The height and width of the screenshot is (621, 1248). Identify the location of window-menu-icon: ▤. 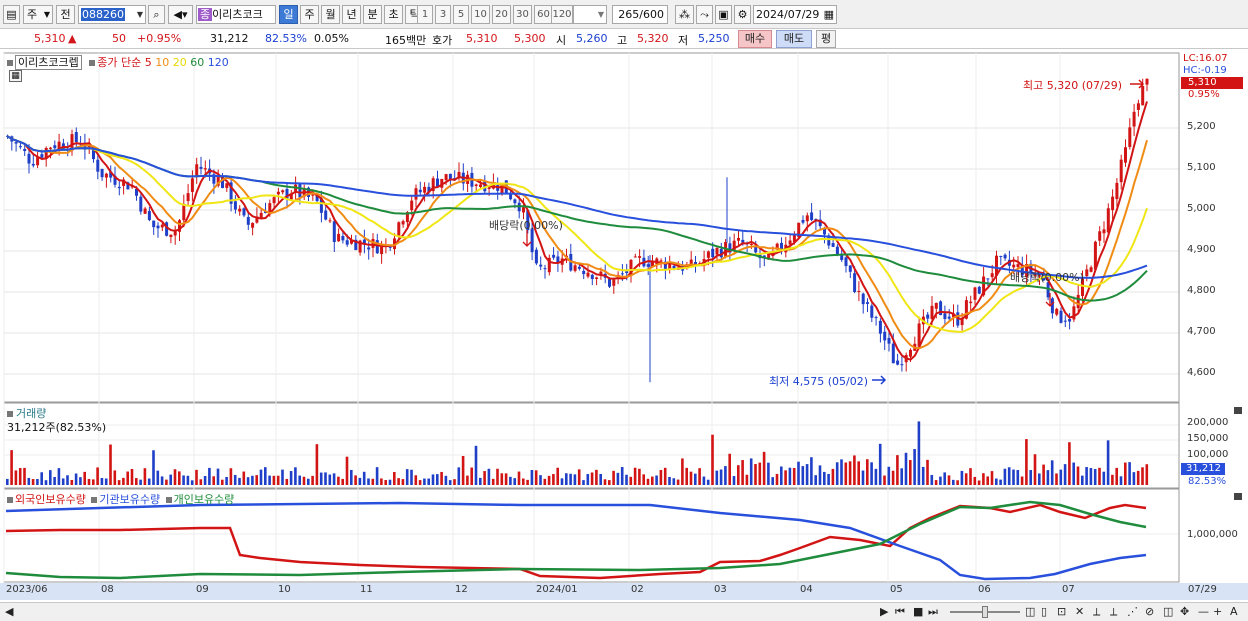
(11, 14).